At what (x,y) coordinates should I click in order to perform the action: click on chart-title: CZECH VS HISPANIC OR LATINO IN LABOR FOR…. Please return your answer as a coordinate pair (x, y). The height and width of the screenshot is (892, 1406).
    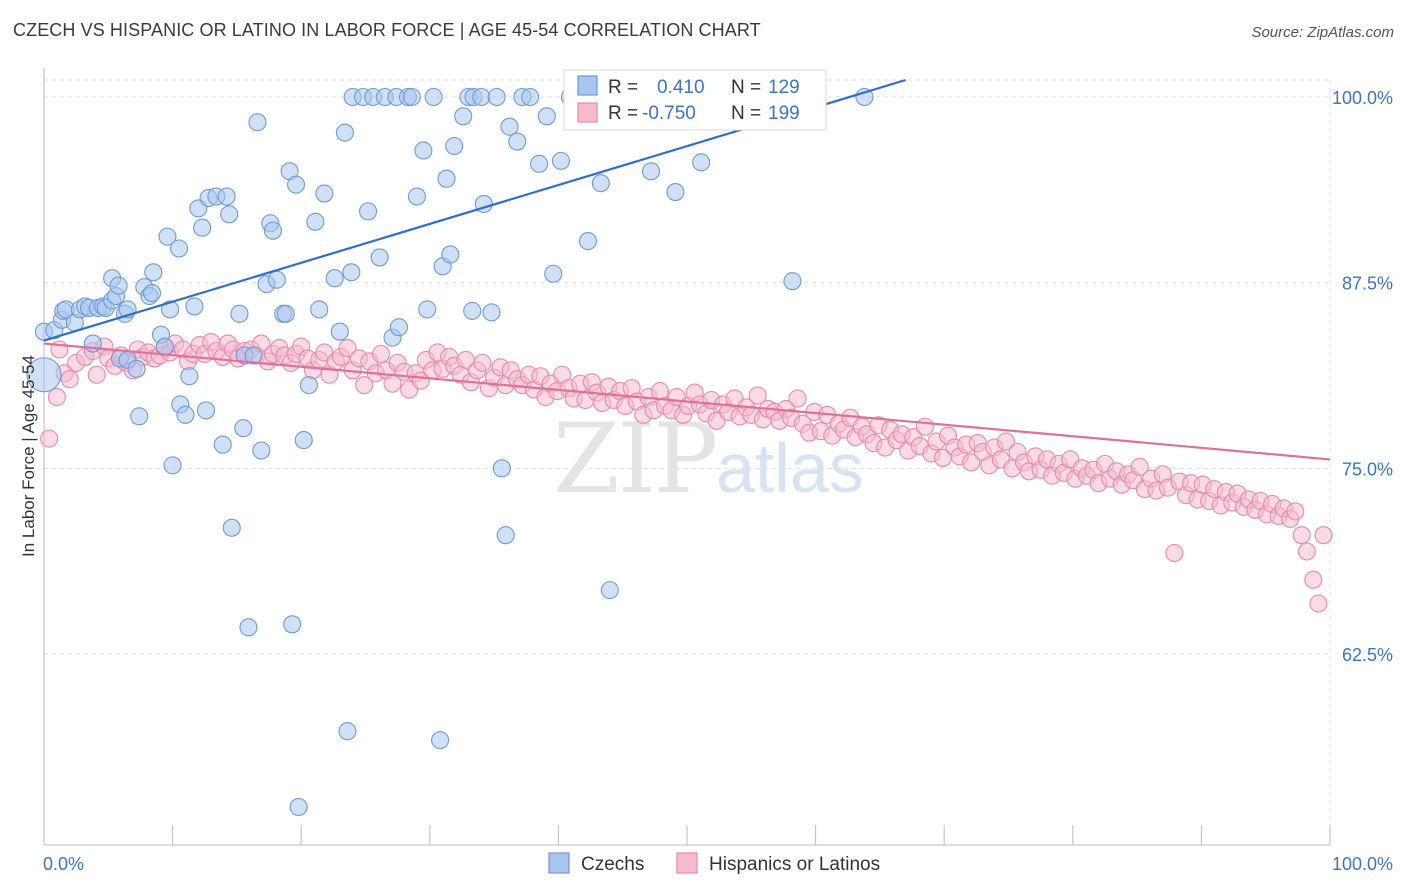
    Looking at the image, I should click on (387, 30).